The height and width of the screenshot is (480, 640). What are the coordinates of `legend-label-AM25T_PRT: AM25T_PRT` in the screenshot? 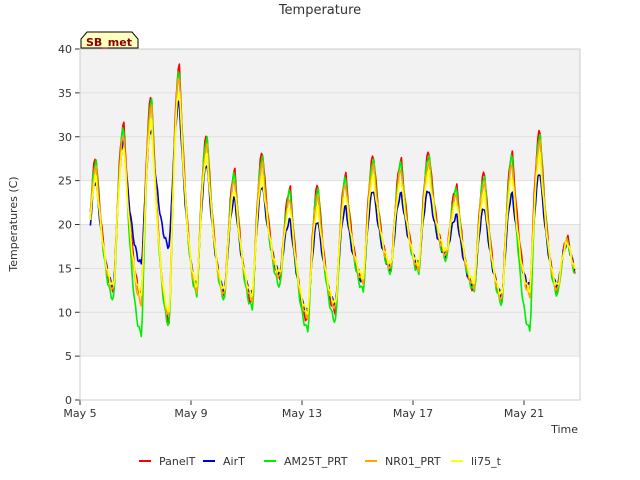 It's located at (316, 461).